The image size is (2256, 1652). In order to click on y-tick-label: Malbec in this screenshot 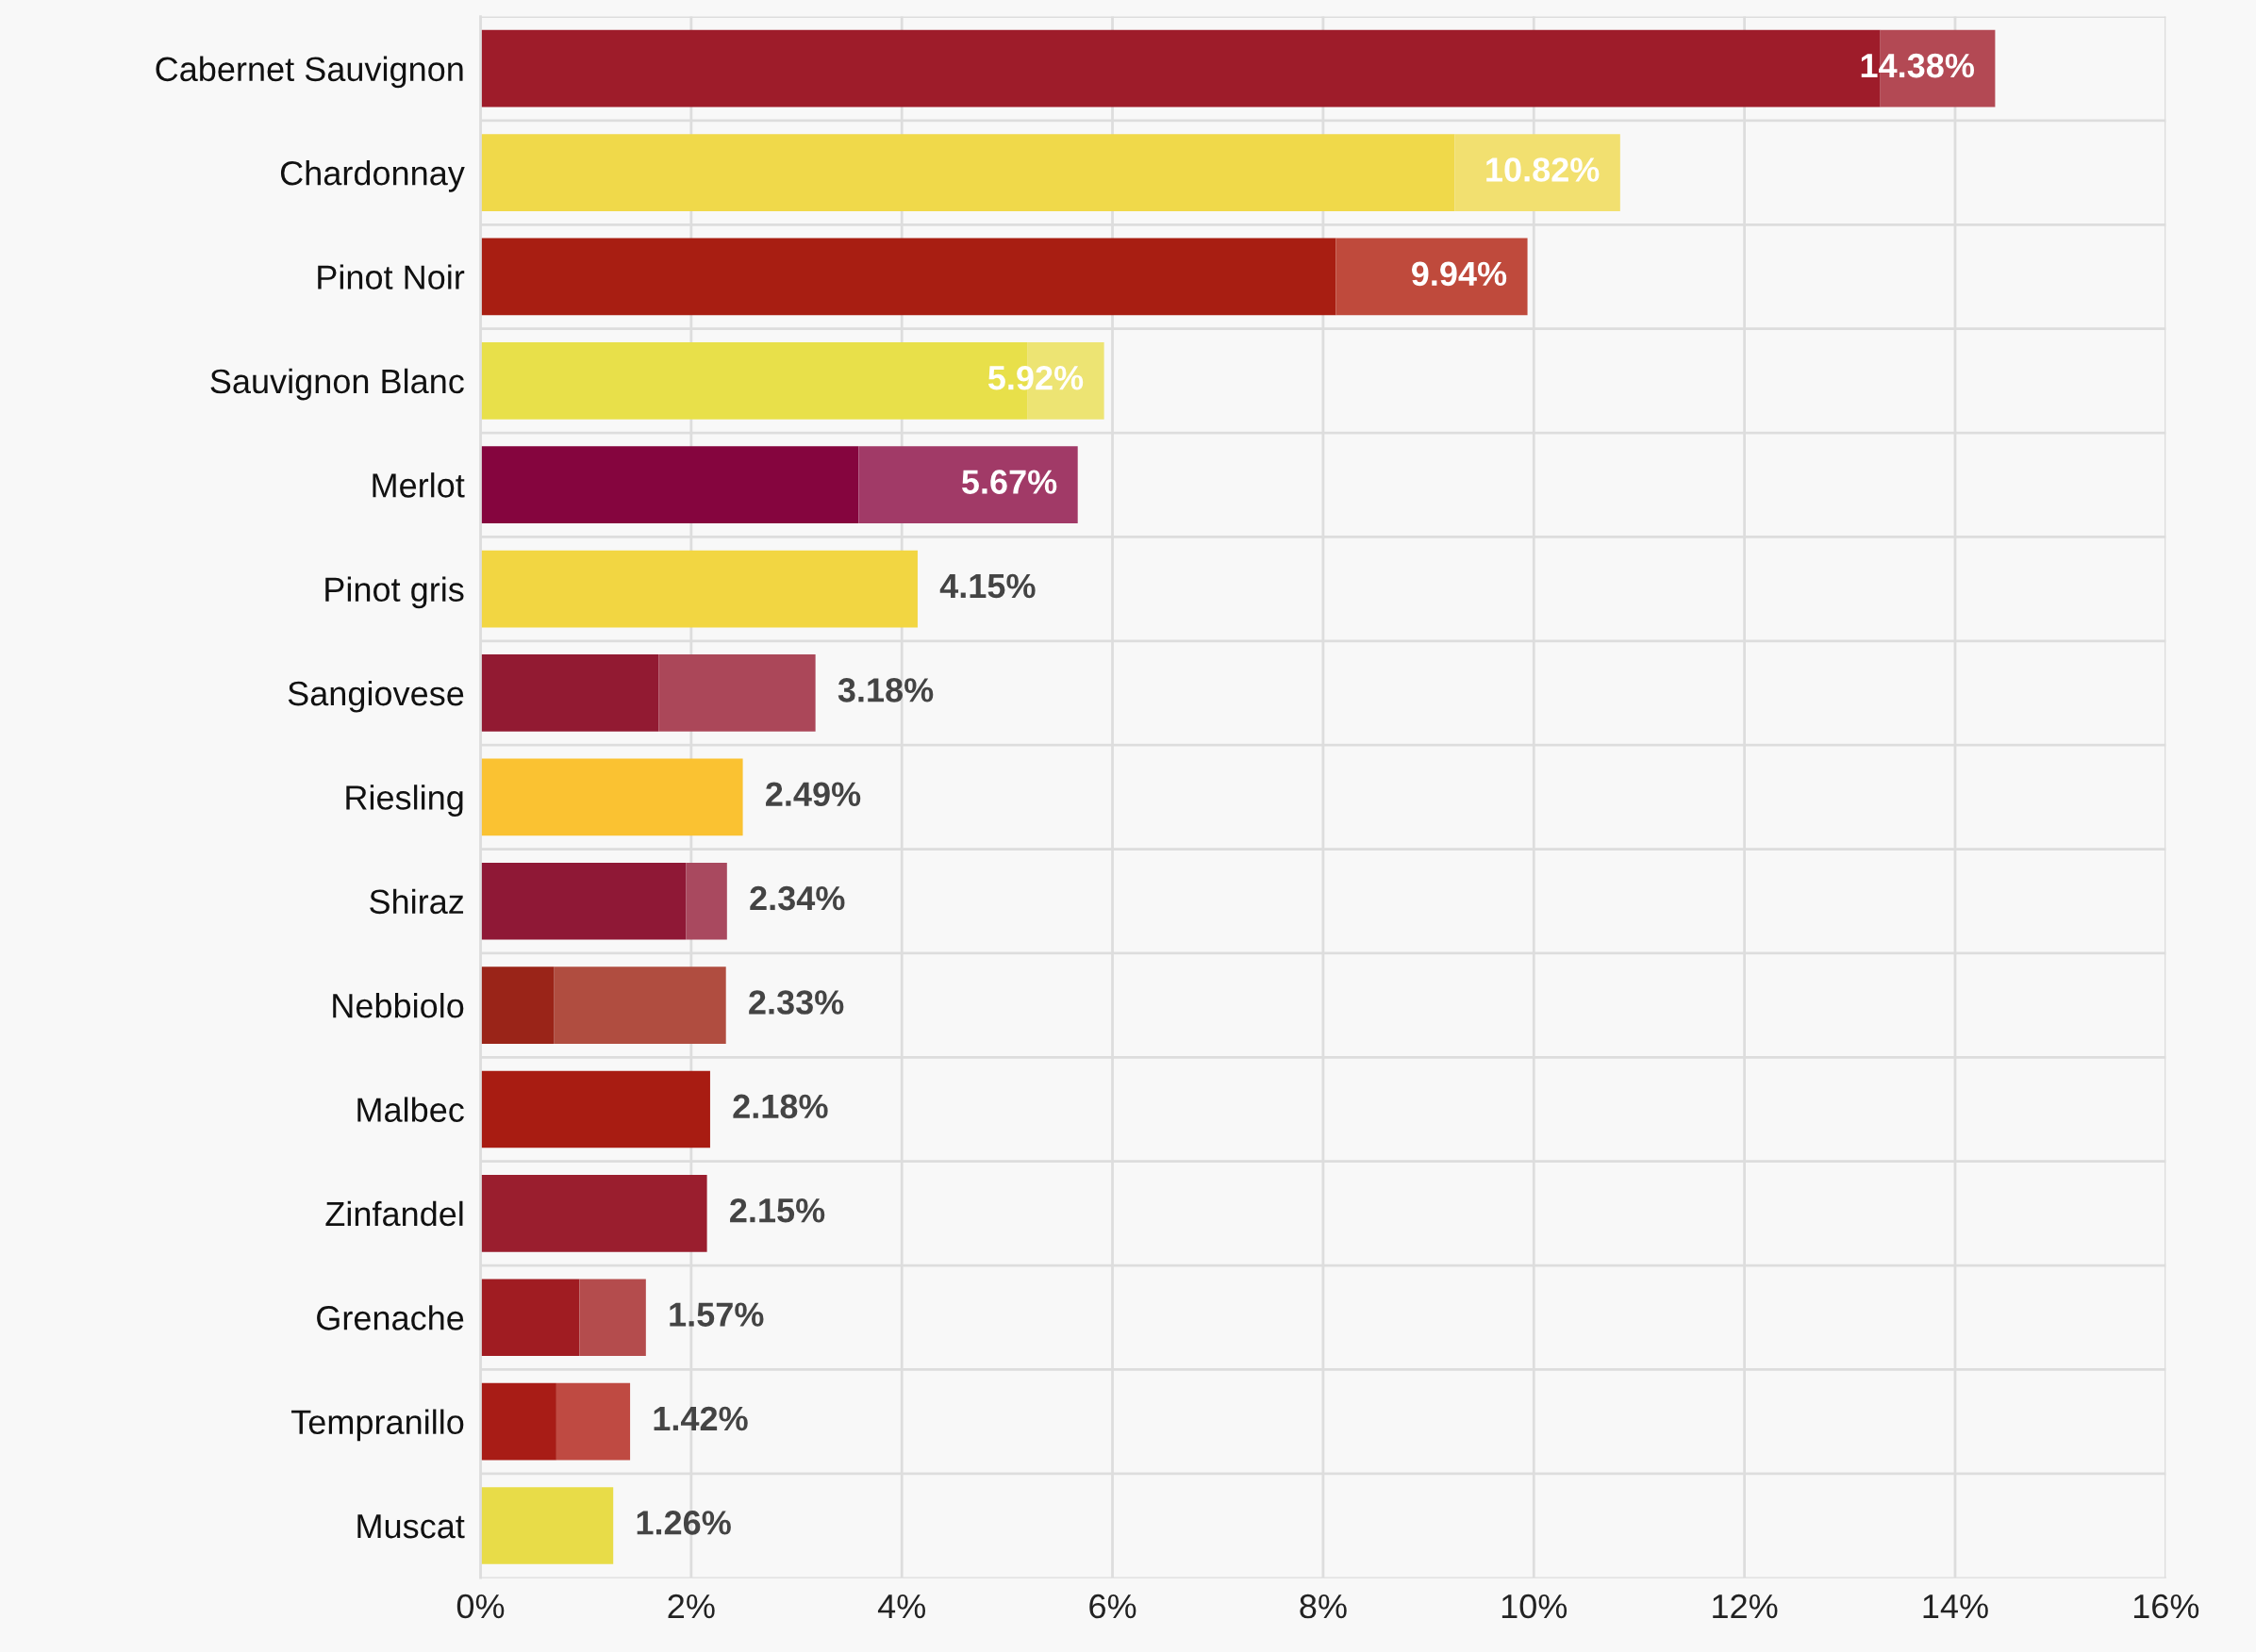, I will do `click(411, 1109)`.